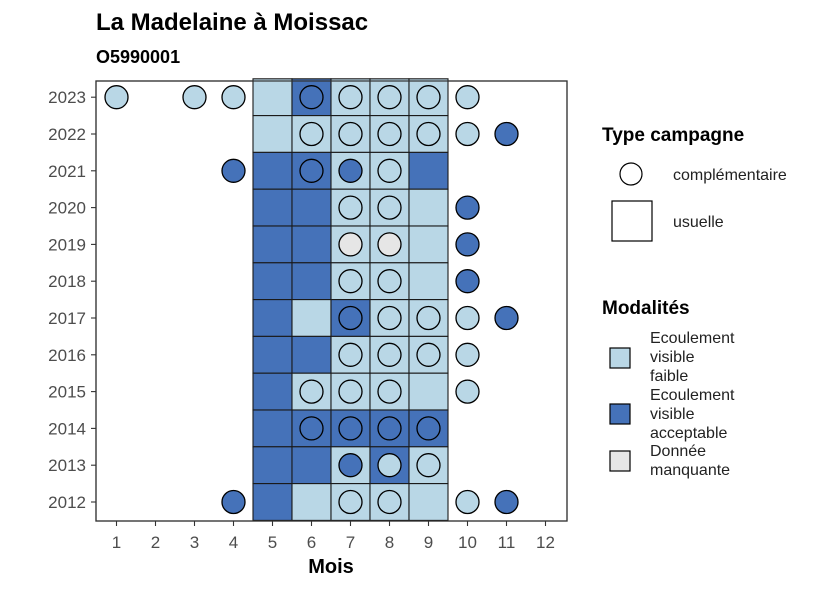 This screenshot has width=826, height=590. Describe the element at coordinates (507, 542) in the screenshot. I see `x-tick-label: 11` at that location.